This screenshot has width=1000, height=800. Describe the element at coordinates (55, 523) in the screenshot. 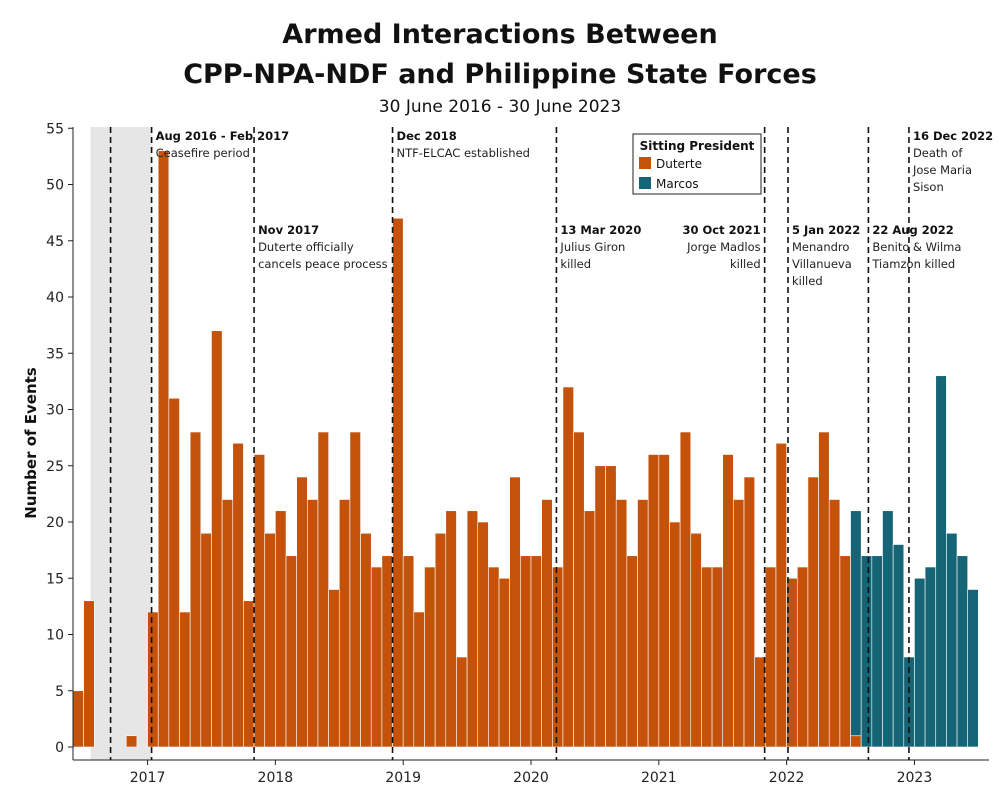

I see `y-tick-label-20: 20` at that location.